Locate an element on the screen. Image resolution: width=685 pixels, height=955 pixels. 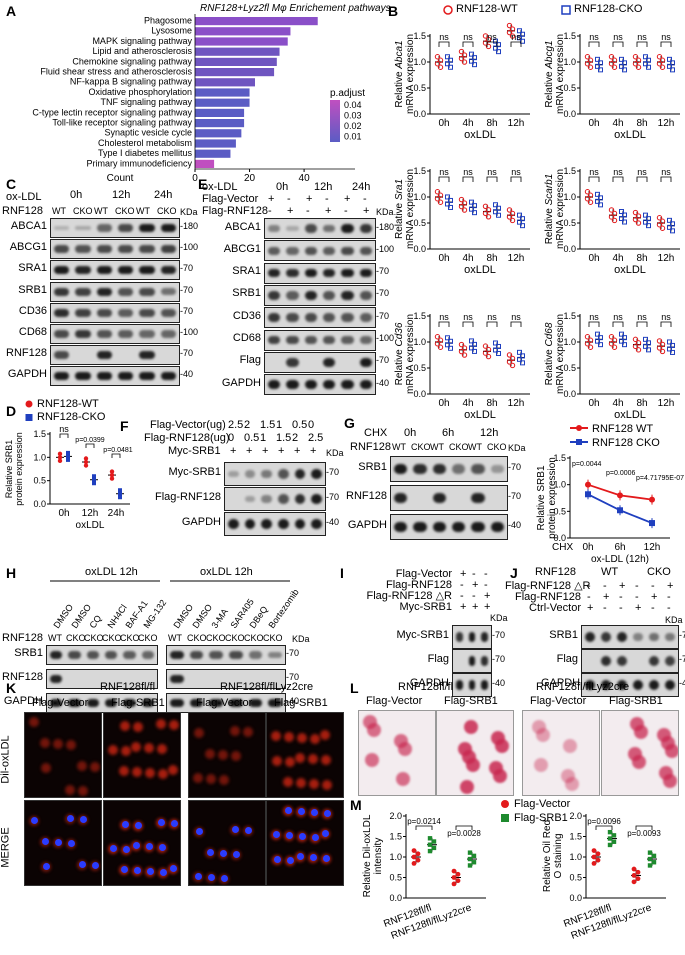
e-vec-sign: - is located at coordinates (289, 199).